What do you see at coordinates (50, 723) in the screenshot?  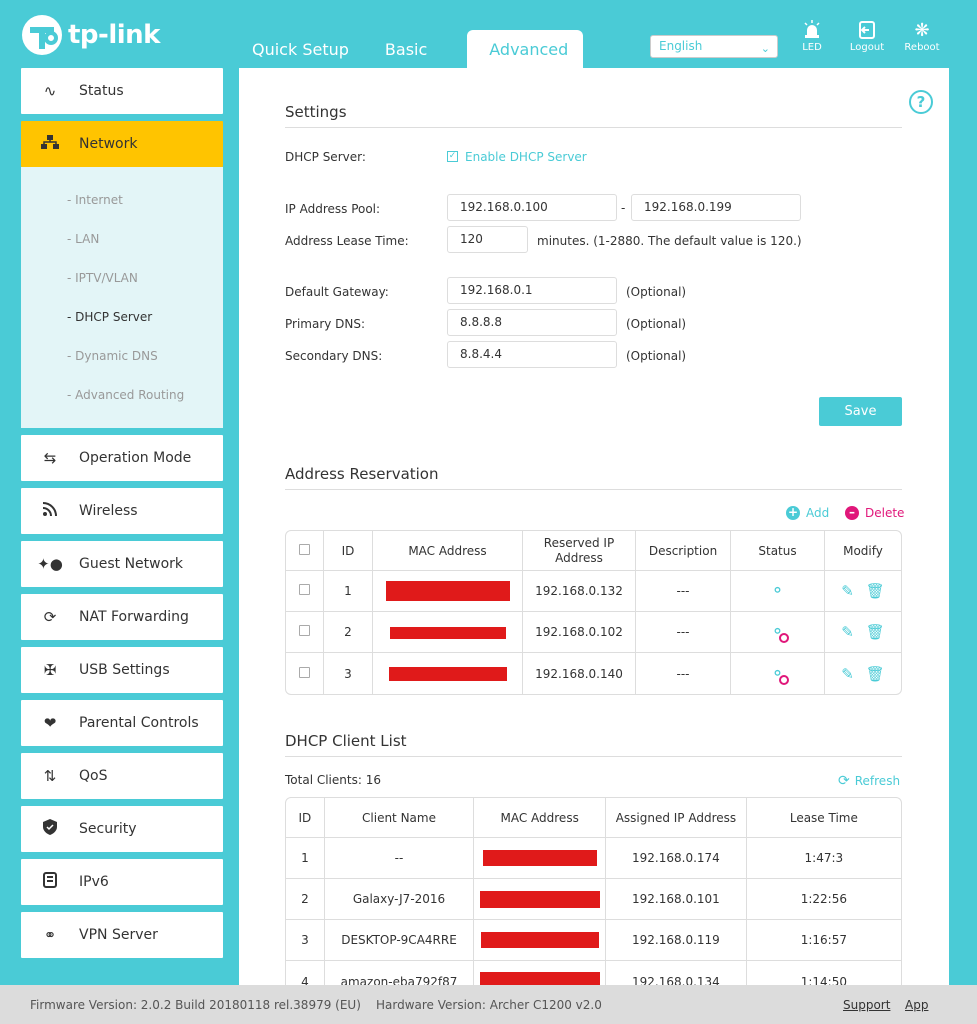 I see `parental-icon: ❤` at bounding box center [50, 723].